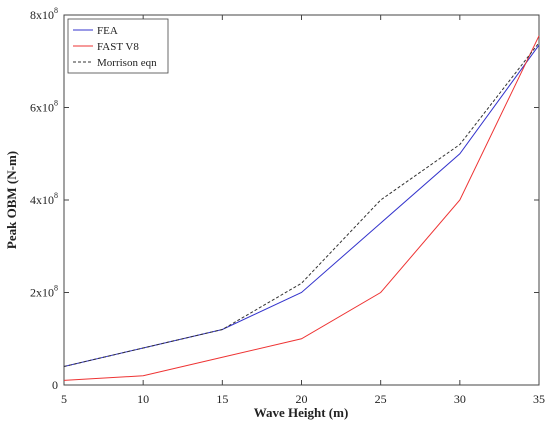  What do you see at coordinates (44, 107) in the screenshot?
I see `y-tick-label: 6x10⁸` at bounding box center [44, 107].